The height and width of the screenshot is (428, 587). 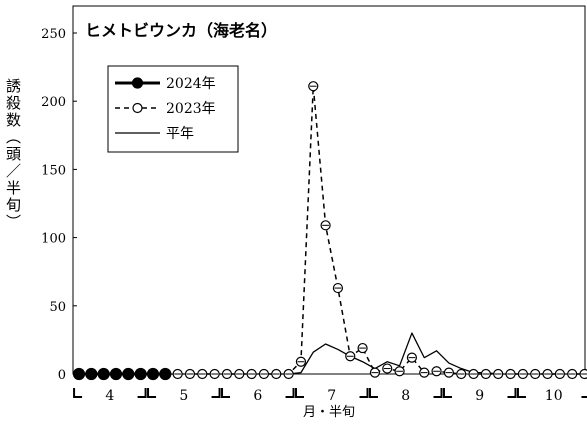 I want to click on legend-marker-solid-bold-filled, so click(x=137, y=83).